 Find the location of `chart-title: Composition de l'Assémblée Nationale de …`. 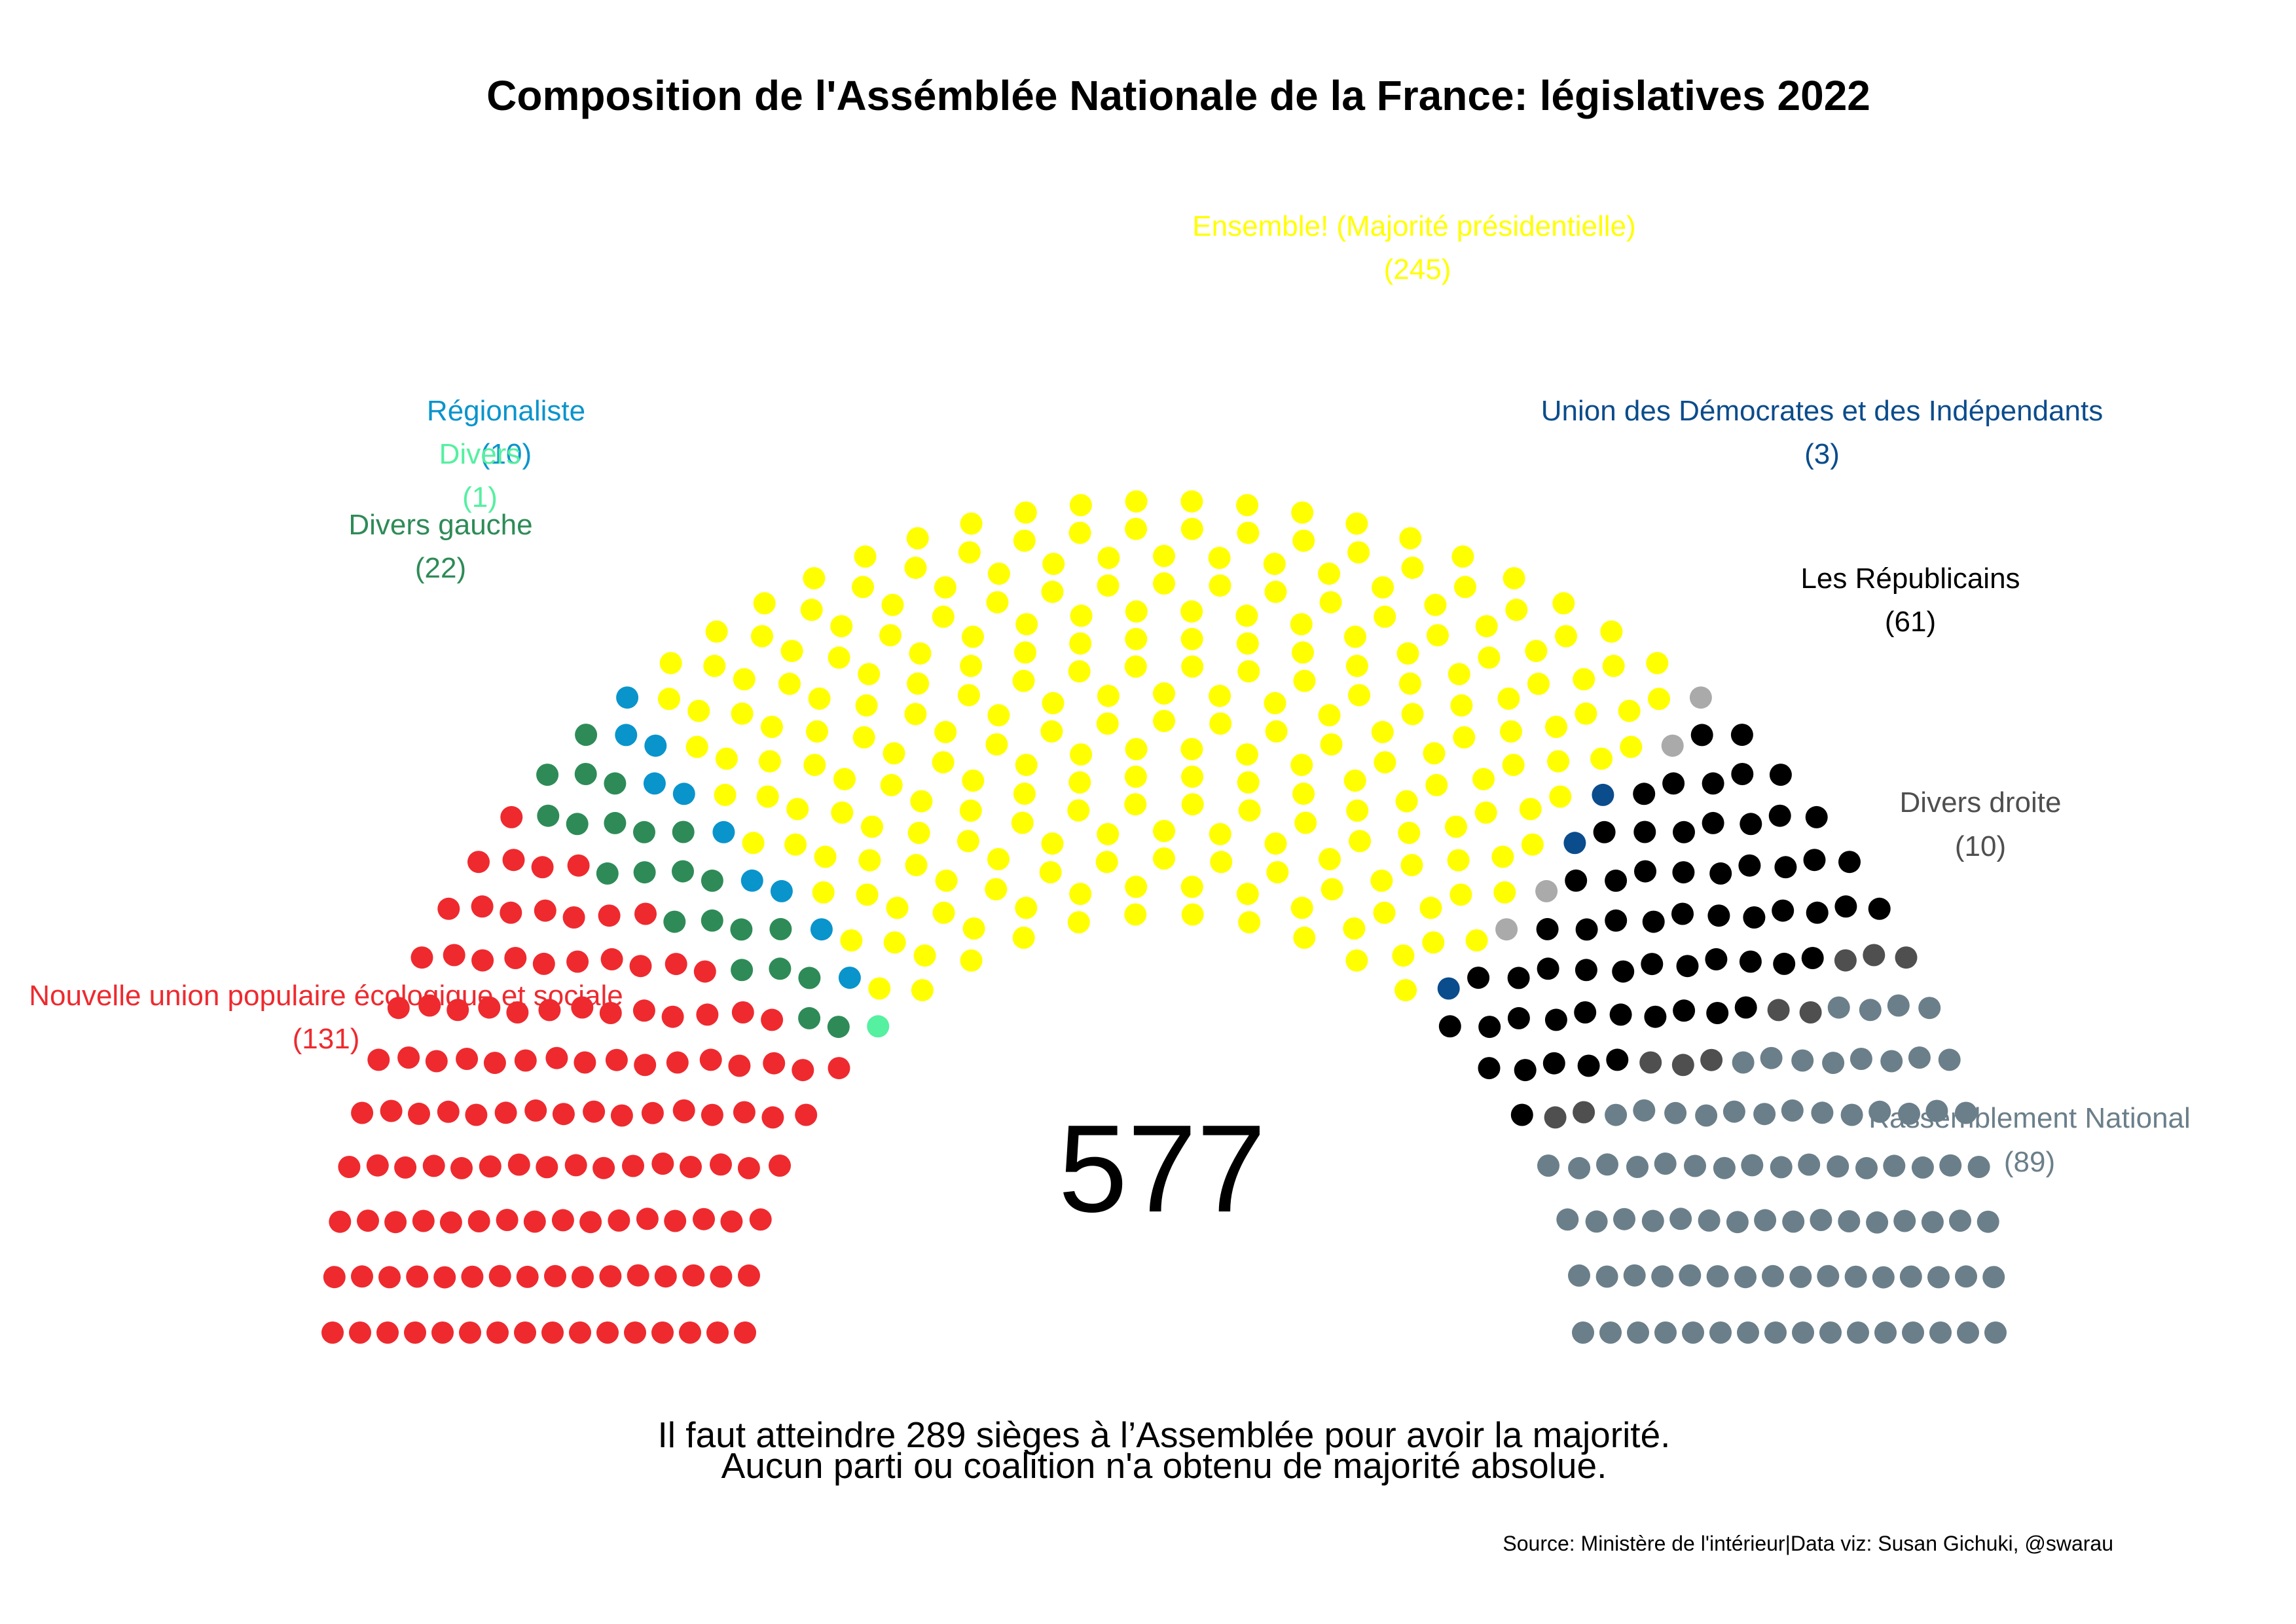

chart-title: Composition de l'Assémblée Nationale de … is located at coordinates (1178, 95).